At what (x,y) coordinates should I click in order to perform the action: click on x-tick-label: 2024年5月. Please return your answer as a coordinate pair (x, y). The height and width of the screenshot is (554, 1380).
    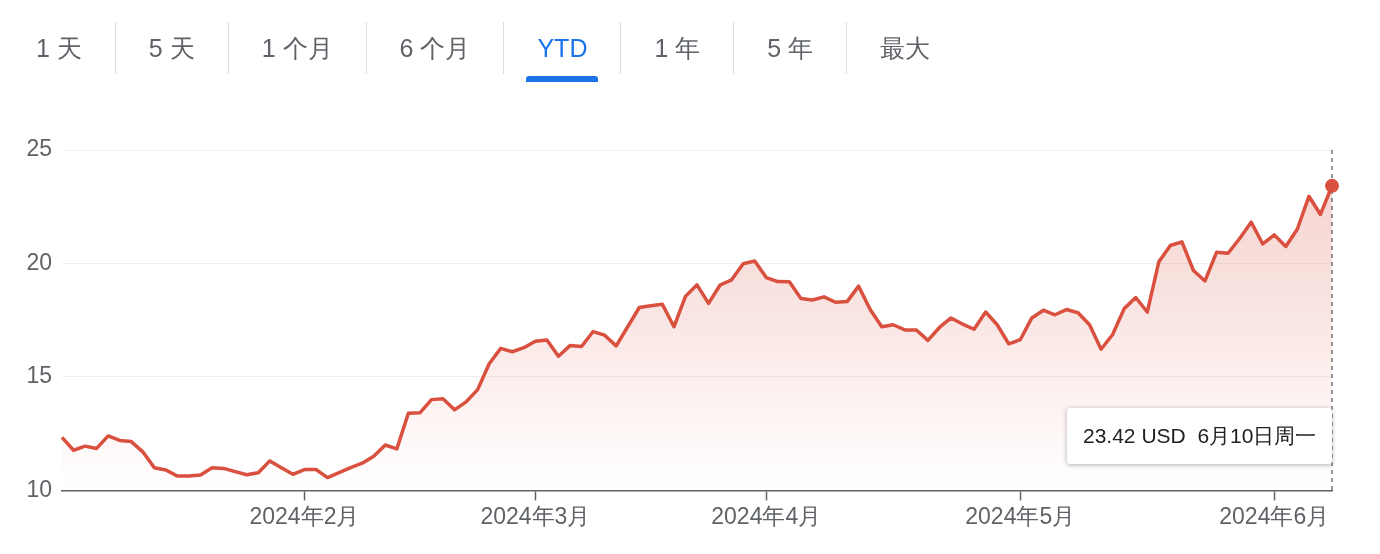
    Looking at the image, I should click on (1020, 515).